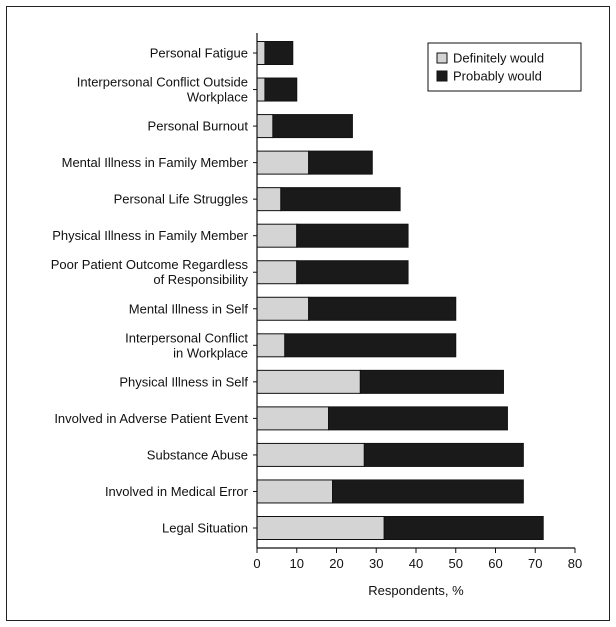  Describe the element at coordinates (162, 82) in the screenshot. I see `category-label: Interpersonal Conflict Outside` at that location.